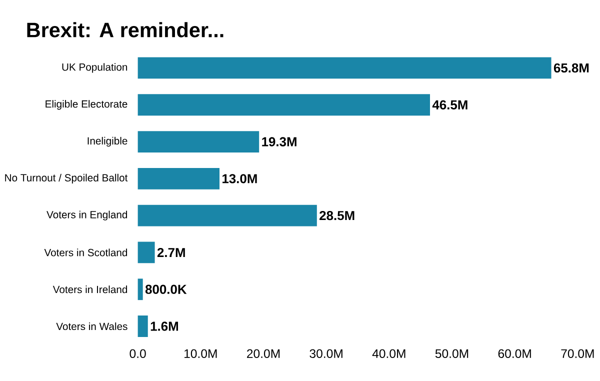 The width and height of the screenshot is (600, 381). What do you see at coordinates (389, 353) in the screenshot?
I see `x-tick-label: 40.0M` at bounding box center [389, 353].